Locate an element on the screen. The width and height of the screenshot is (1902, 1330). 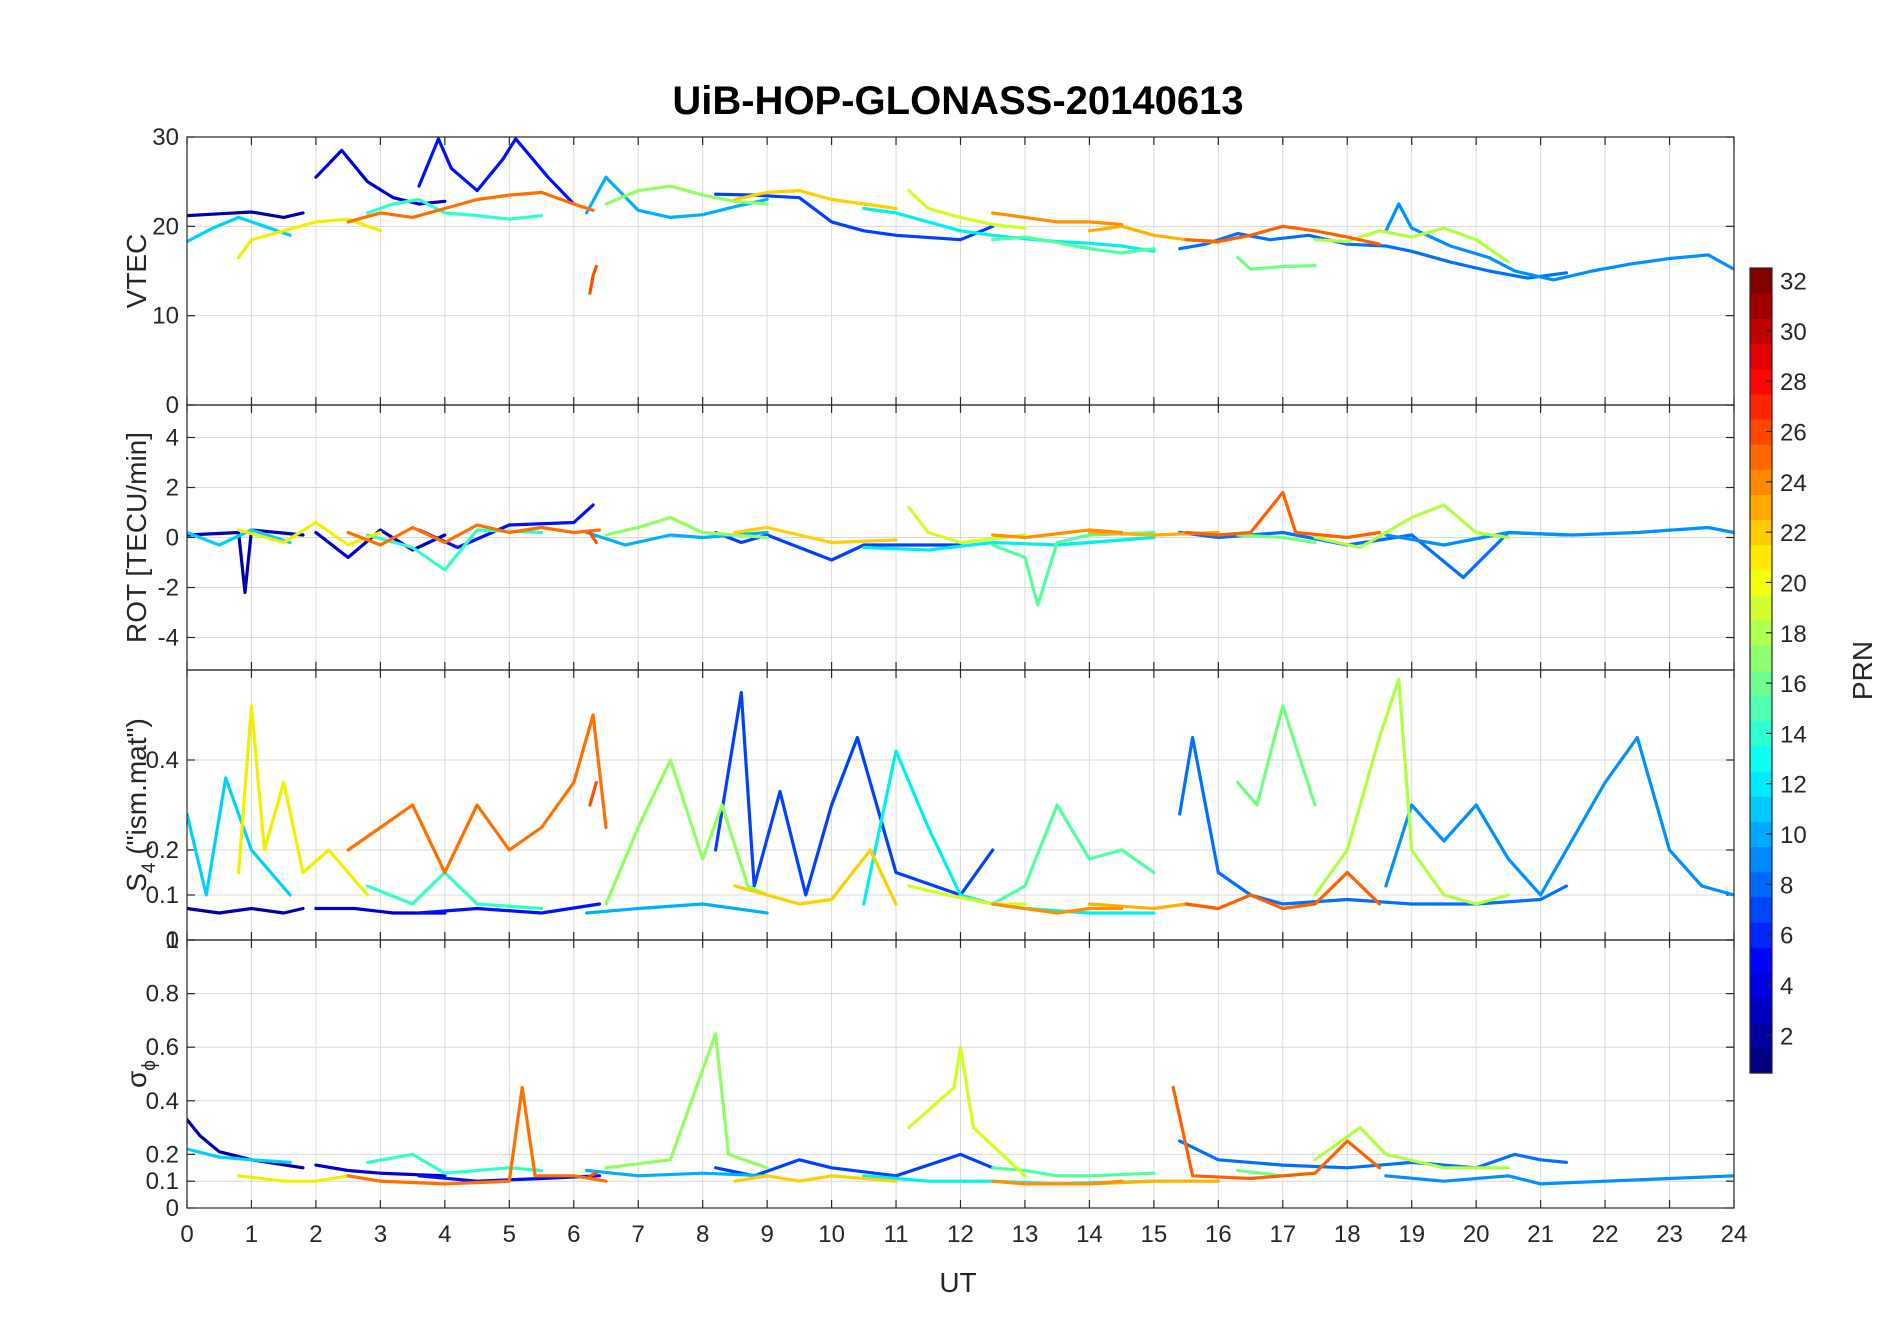
colorbar-tick-label: 14 is located at coordinates (1793, 734).